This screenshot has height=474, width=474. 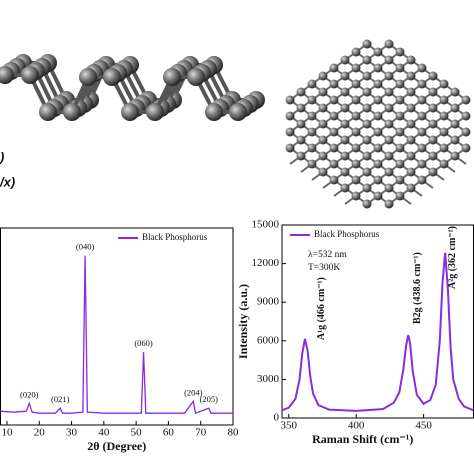 What do you see at coordinates (7, 433) in the screenshot?
I see `x-tick-label: 10` at bounding box center [7, 433].